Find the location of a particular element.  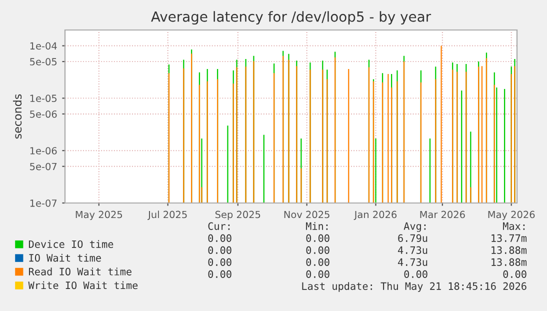

y-tick-label: 1e-06 is located at coordinates (43, 150).